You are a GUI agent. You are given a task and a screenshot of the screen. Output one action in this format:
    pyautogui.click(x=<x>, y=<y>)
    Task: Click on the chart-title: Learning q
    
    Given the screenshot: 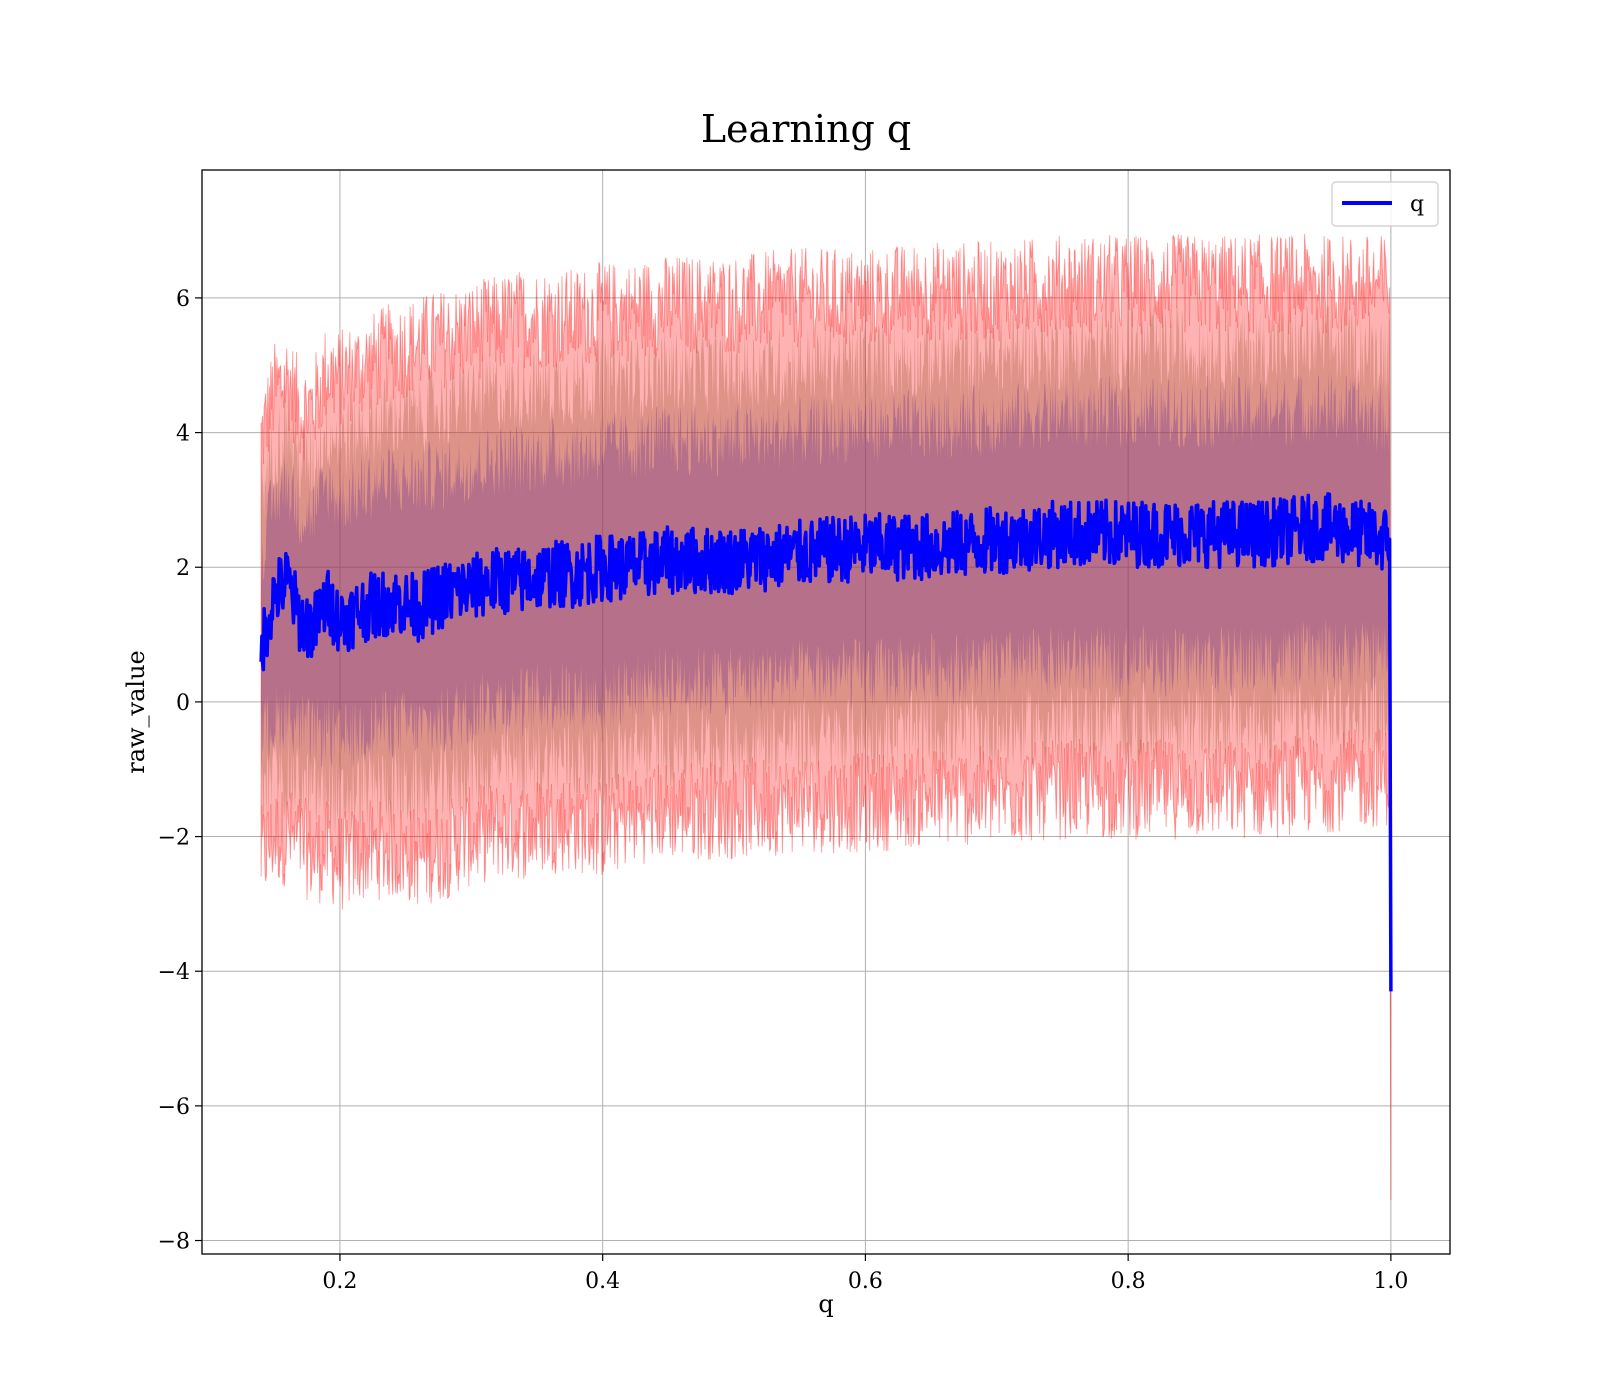 What is the action you would take?
    pyautogui.click(x=806, y=129)
    